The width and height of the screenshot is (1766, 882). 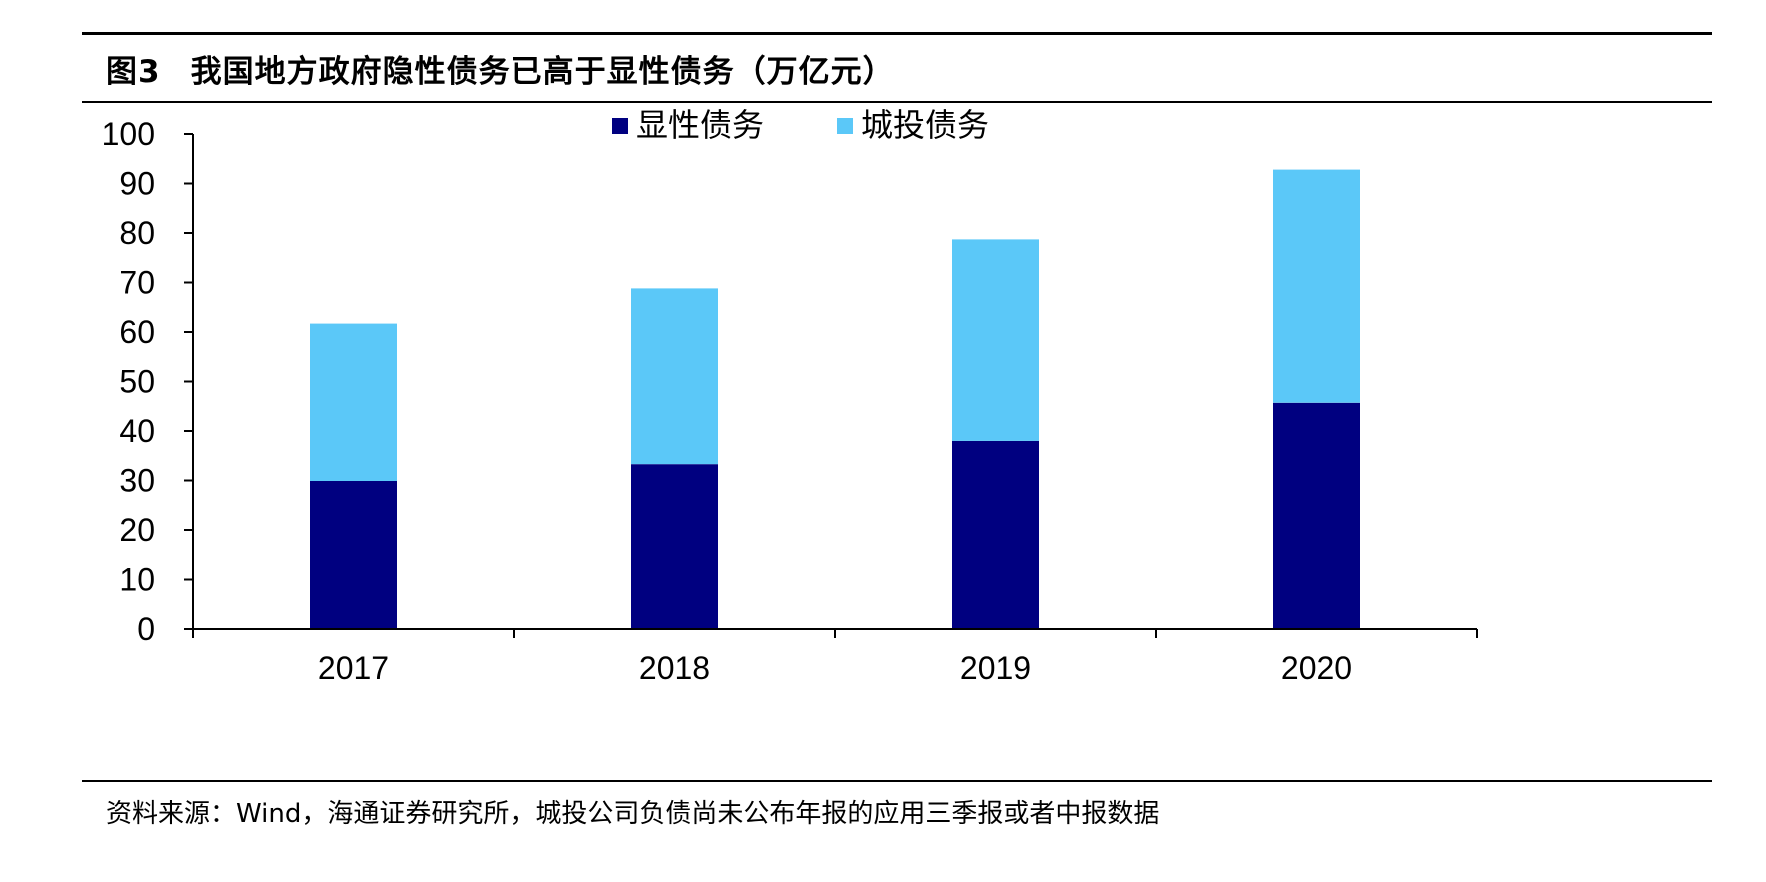 I want to click on legend: 显性债务 城投债务, so click(x=800, y=125).